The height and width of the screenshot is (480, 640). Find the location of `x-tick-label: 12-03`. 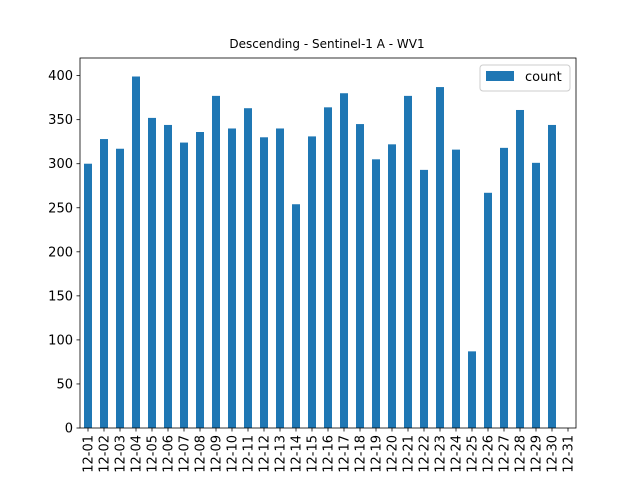

x-tick-label: 12-03 is located at coordinates (121, 454).